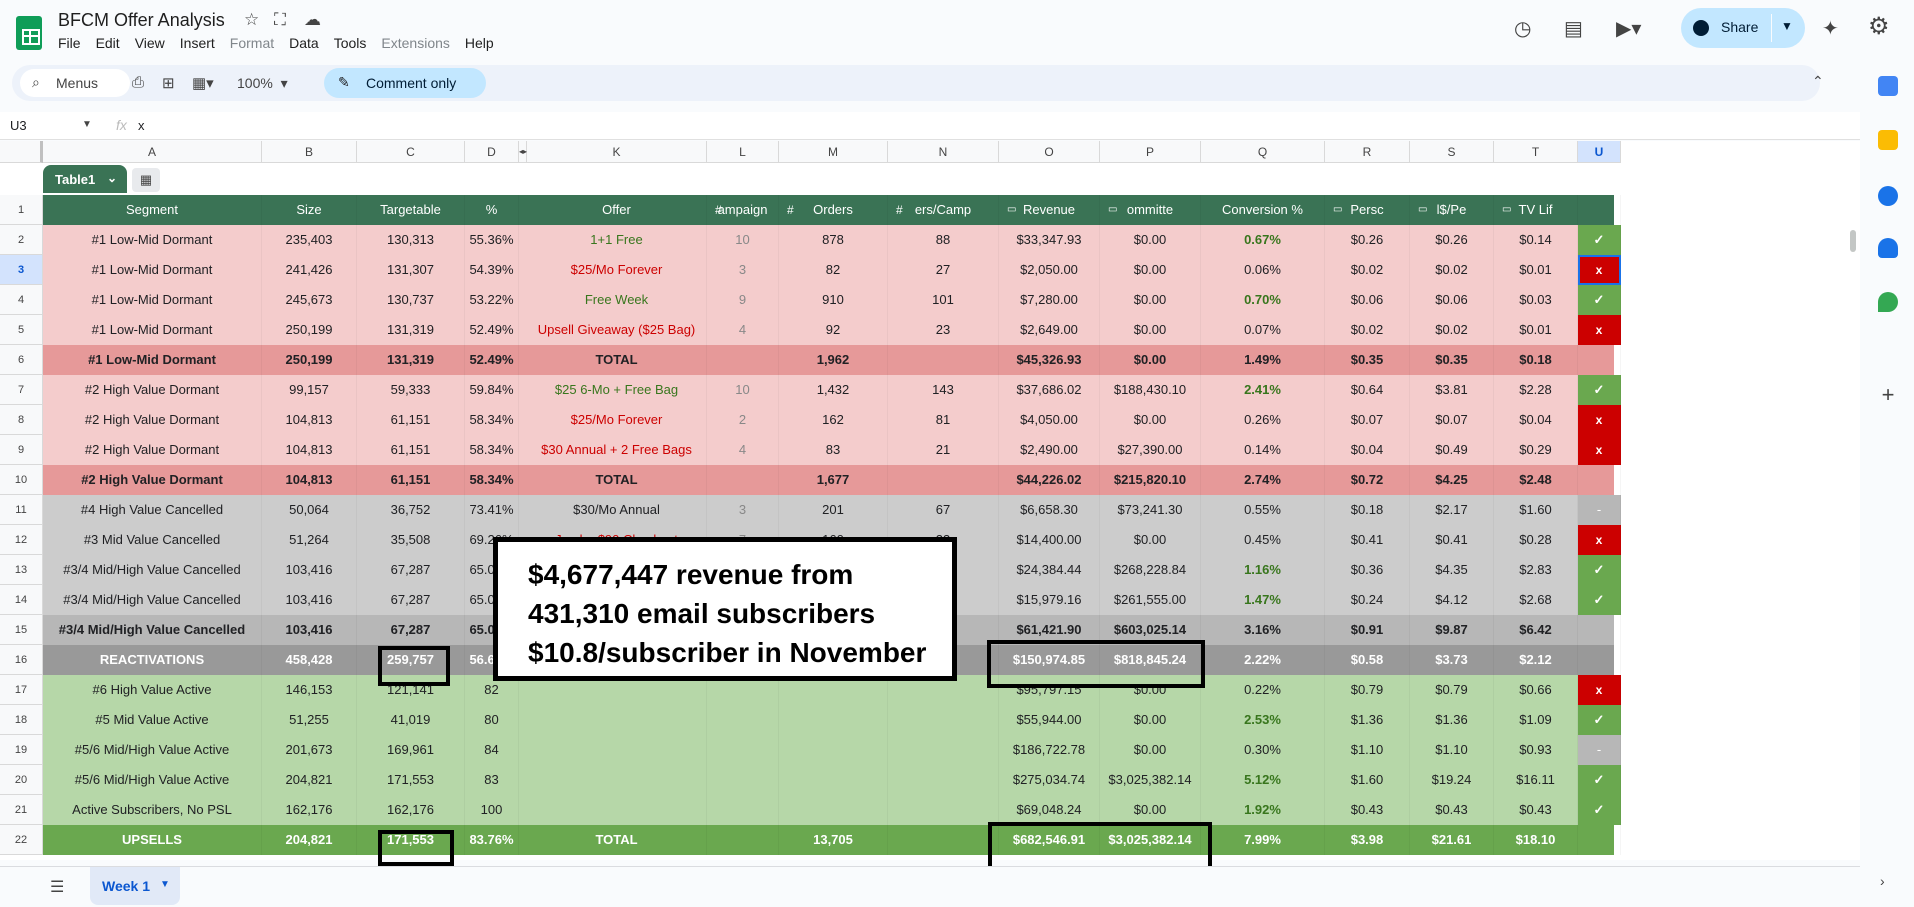 This screenshot has width=1914, height=907. I want to click on table-cell: #1 Low-Mid Dormant, so click(152, 270).